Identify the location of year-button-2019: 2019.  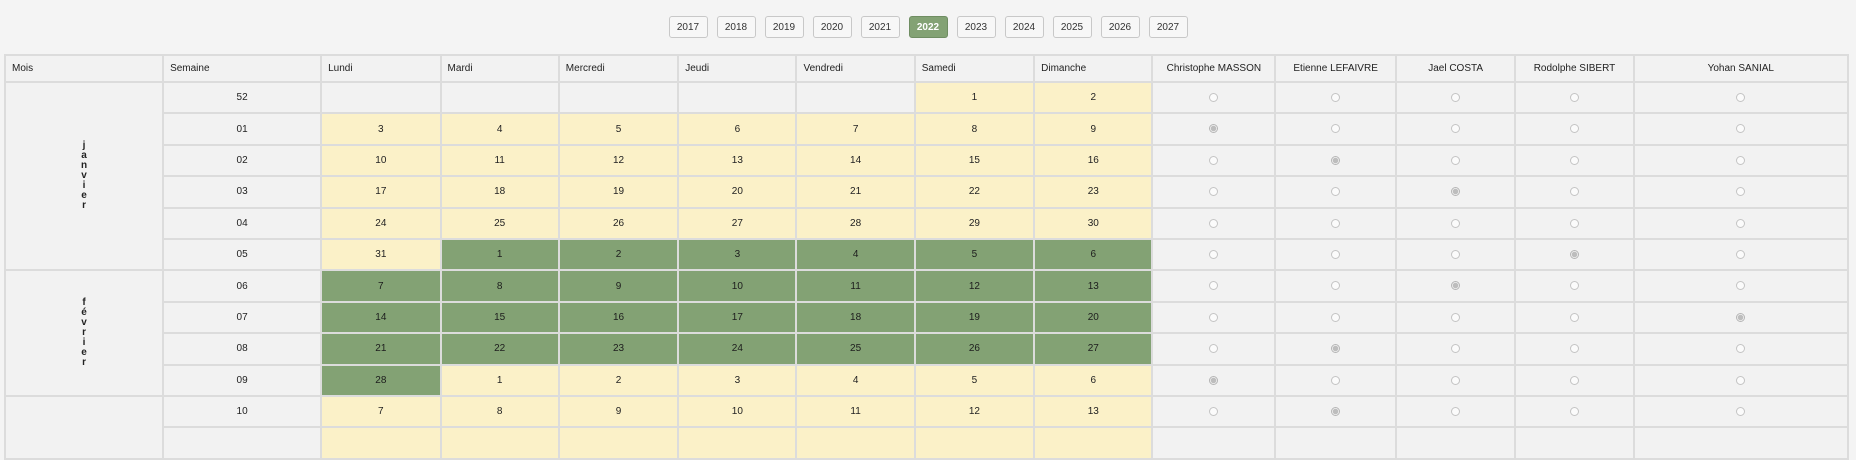
(784, 27).